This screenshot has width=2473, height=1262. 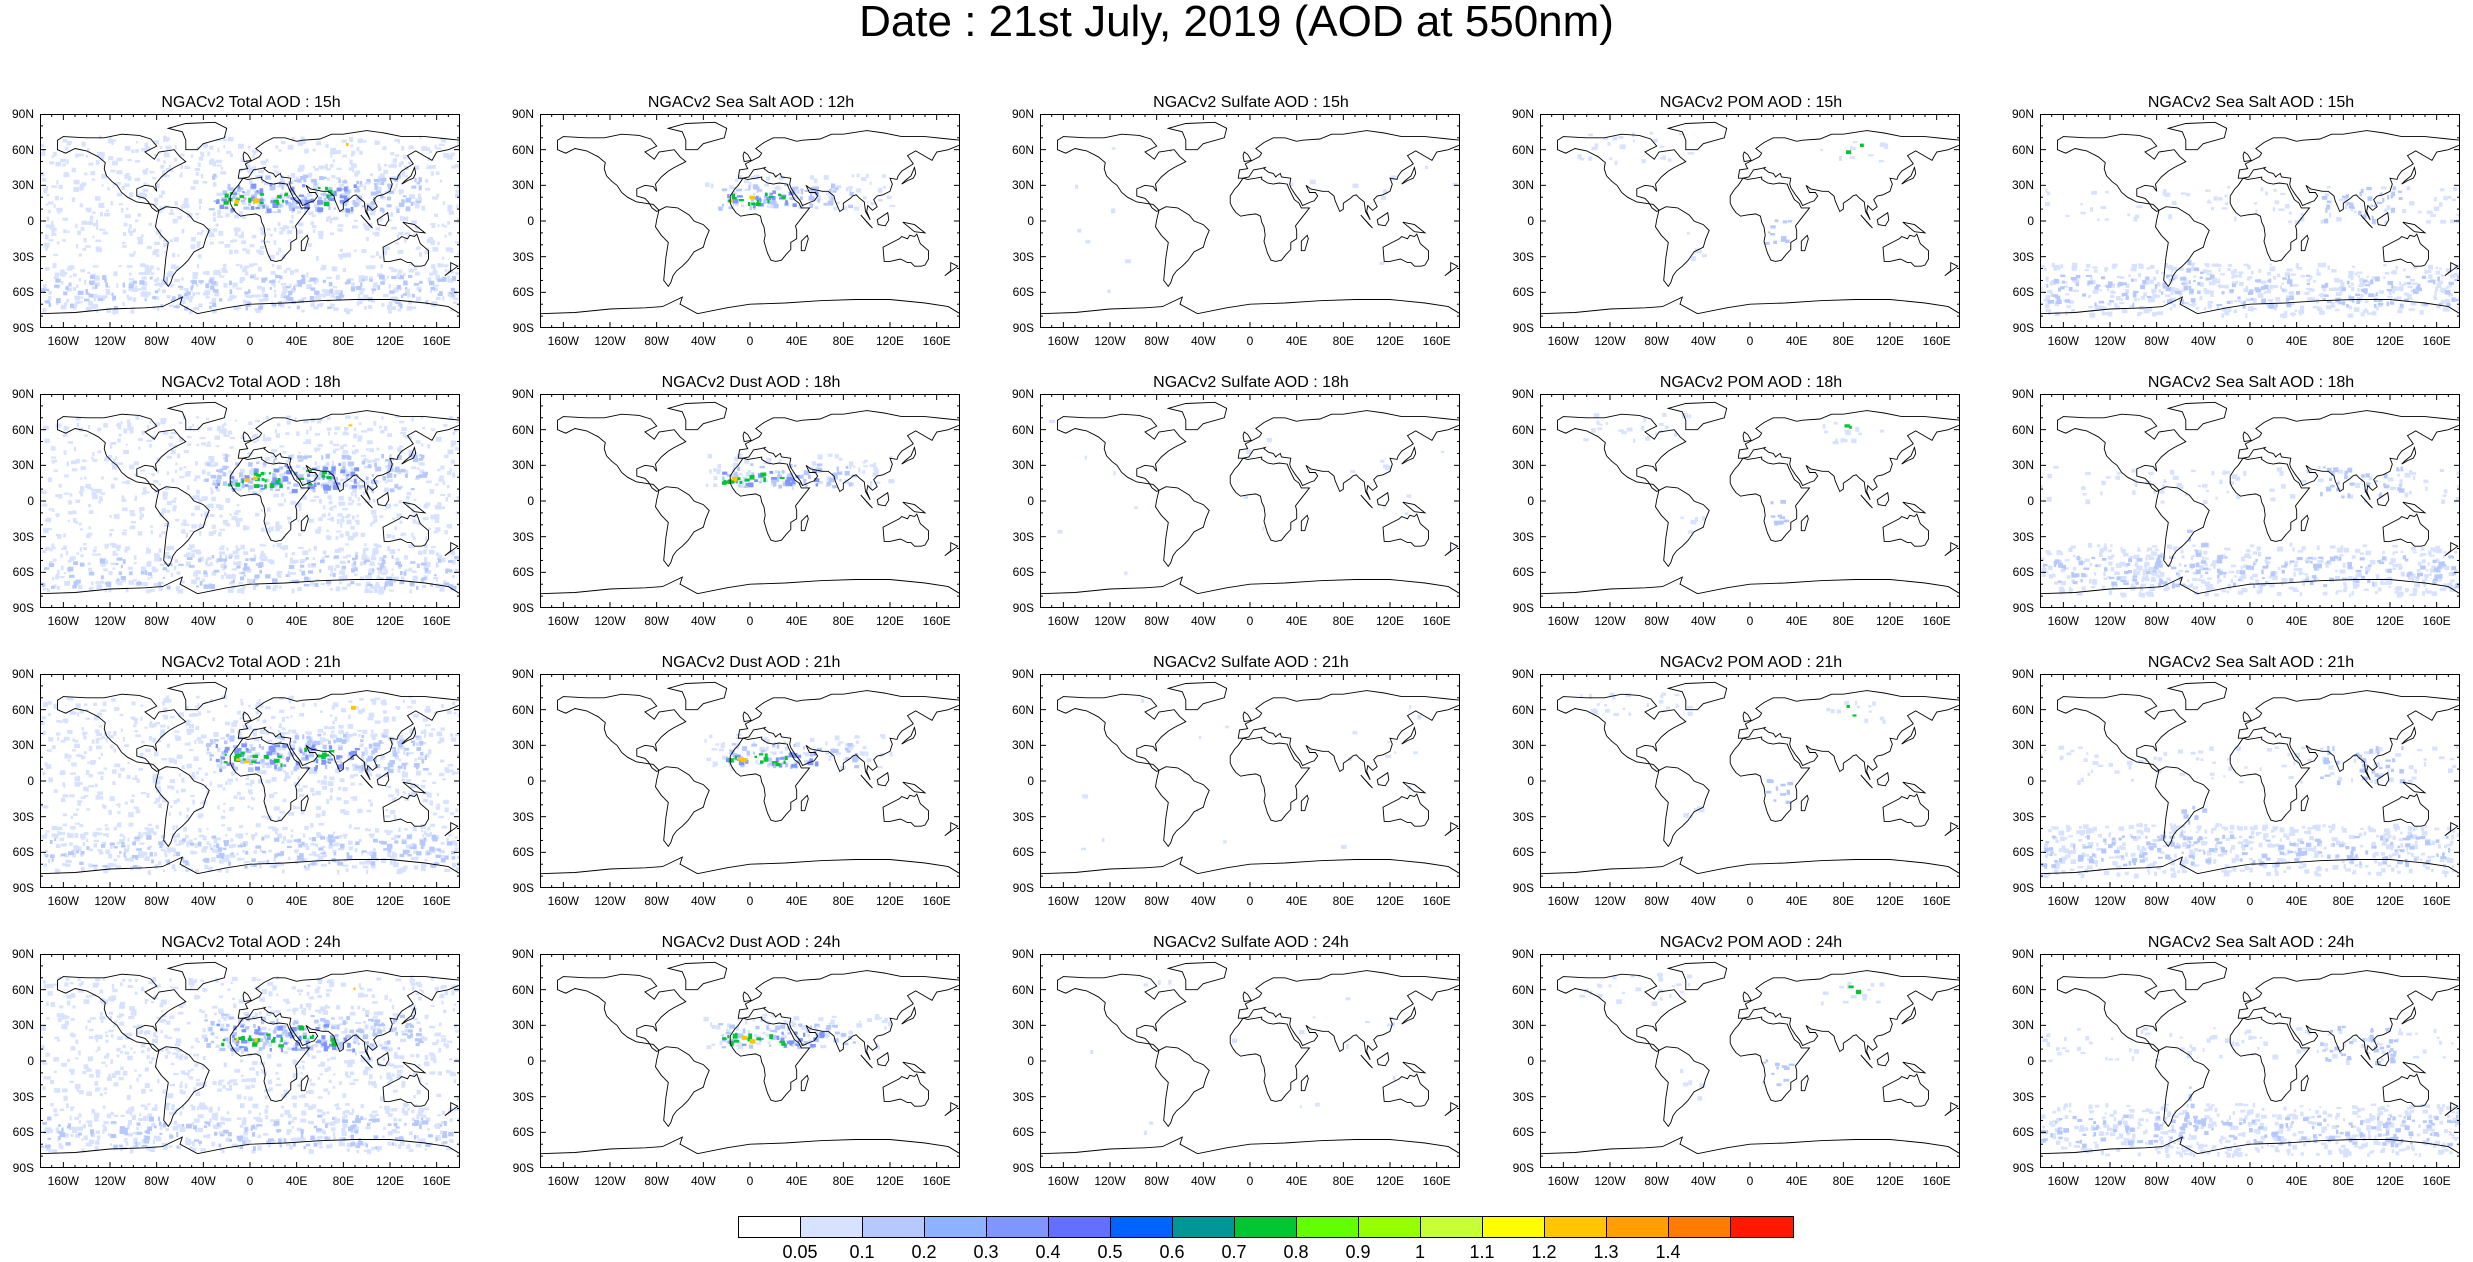 I want to click on coastline-africa, so click(x=1769, y=499).